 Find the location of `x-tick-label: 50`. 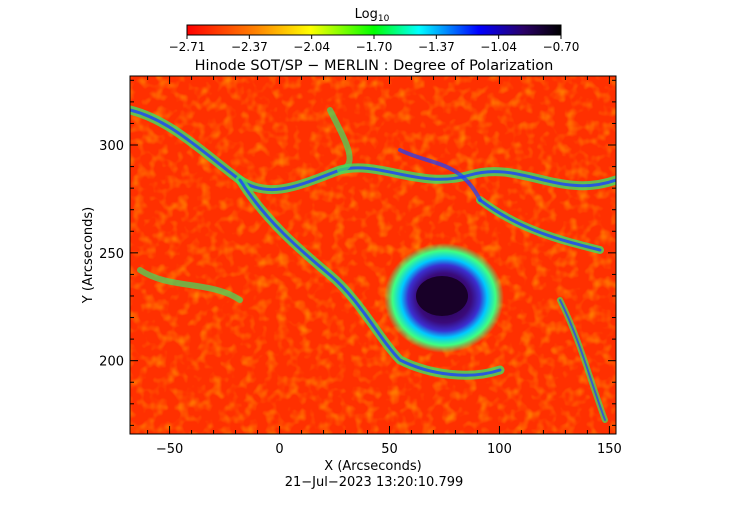

x-tick-label: 50 is located at coordinates (389, 449).